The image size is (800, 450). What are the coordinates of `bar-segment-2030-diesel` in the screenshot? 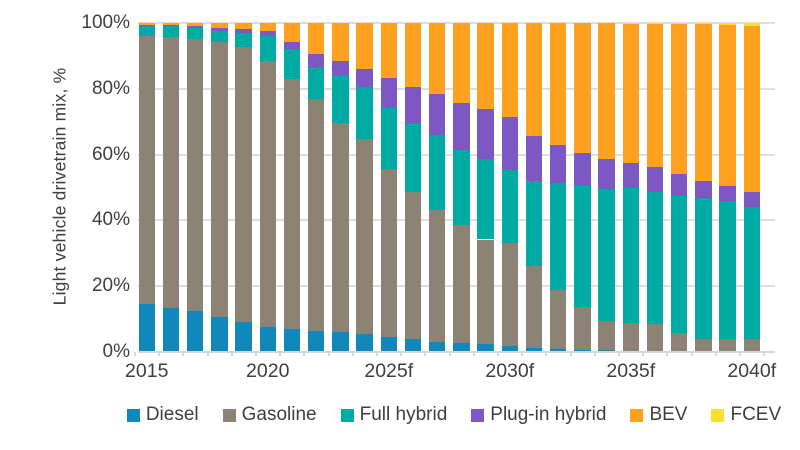 It's located at (509, 349).